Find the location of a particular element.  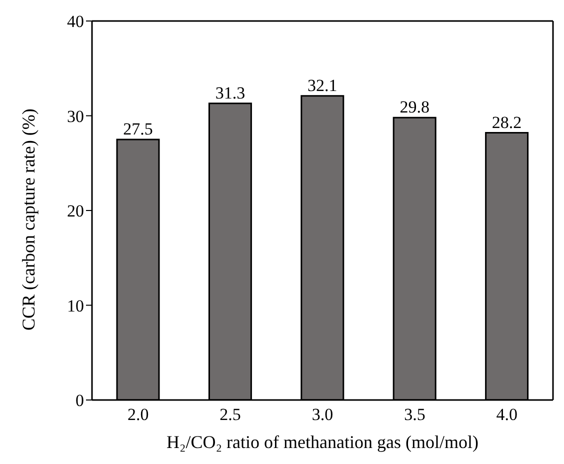

y-tick-label: 0 is located at coordinates (80, 400).